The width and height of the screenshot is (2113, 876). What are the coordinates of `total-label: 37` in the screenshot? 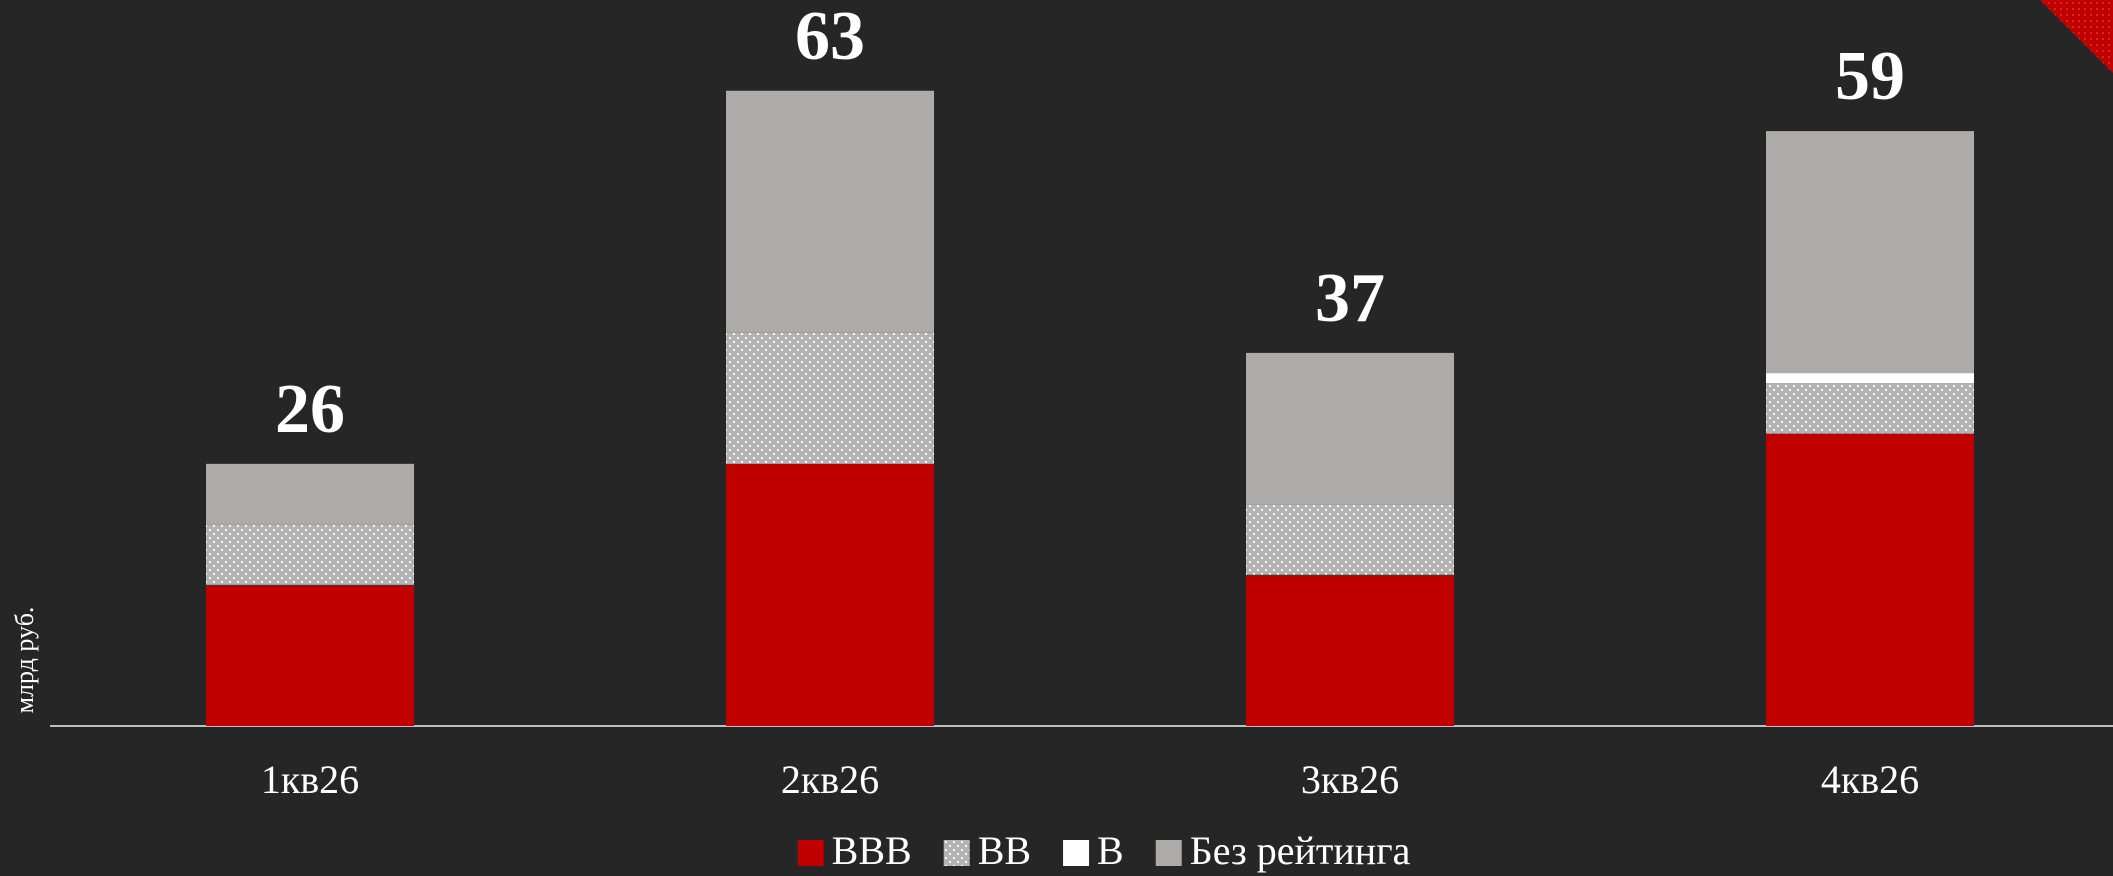 It's located at (1350, 298).